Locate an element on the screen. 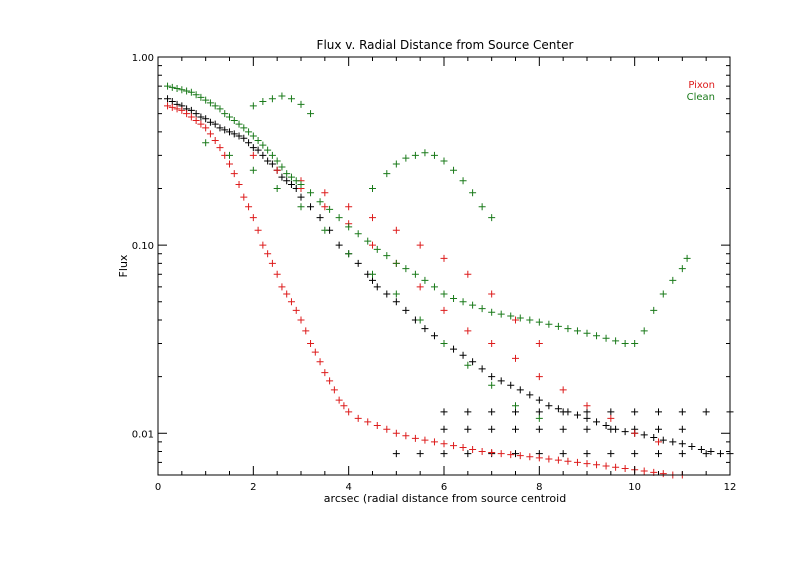 Image resolution: width=800 pixels, height=565 pixels. x-tick-label: 6 is located at coordinates (444, 487).